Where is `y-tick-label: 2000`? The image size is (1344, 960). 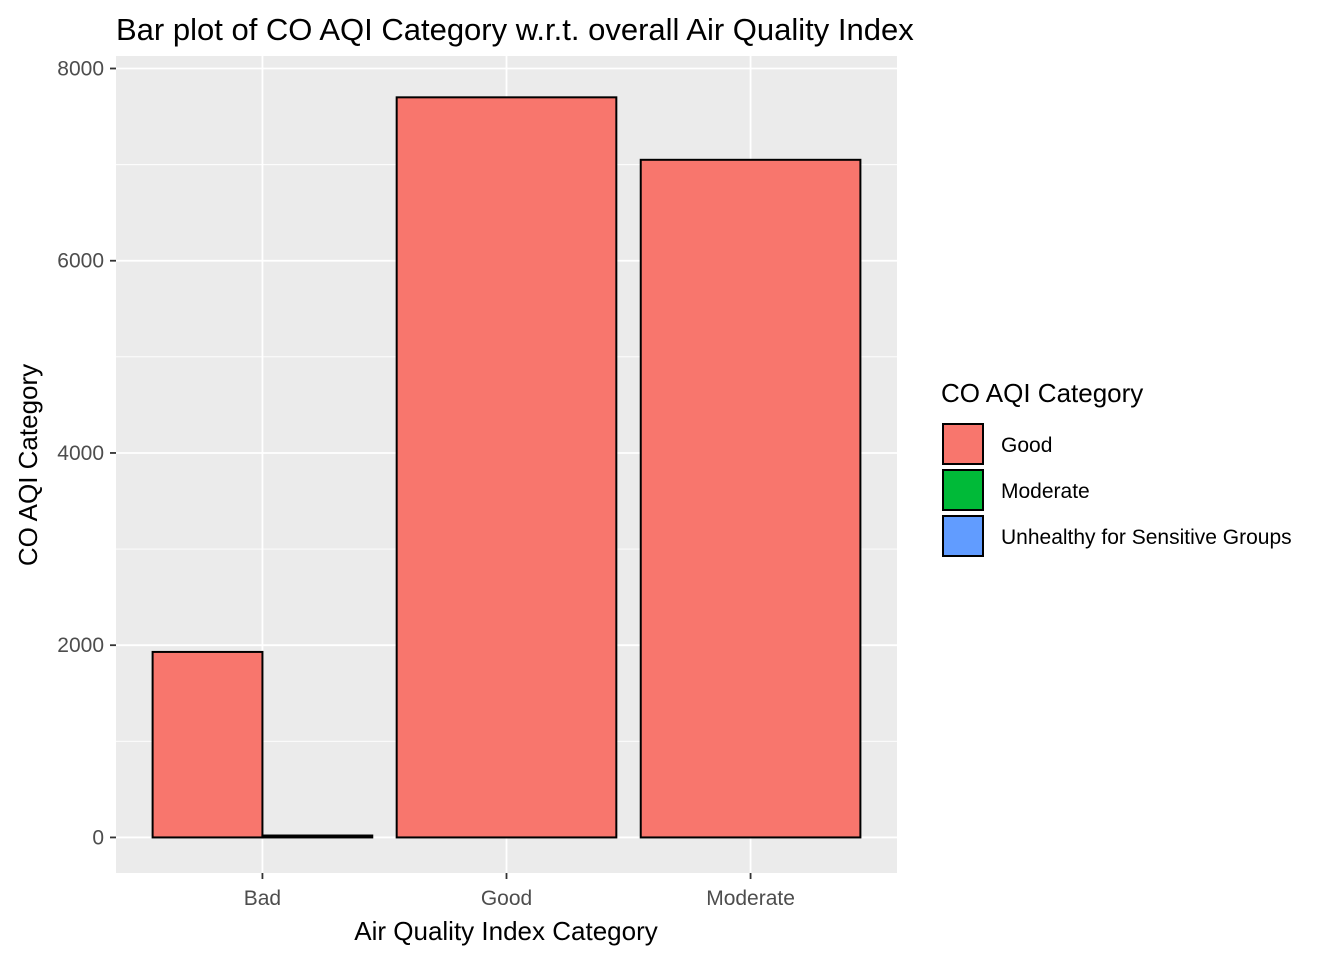 y-tick-label: 2000 is located at coordinates (80, 645).